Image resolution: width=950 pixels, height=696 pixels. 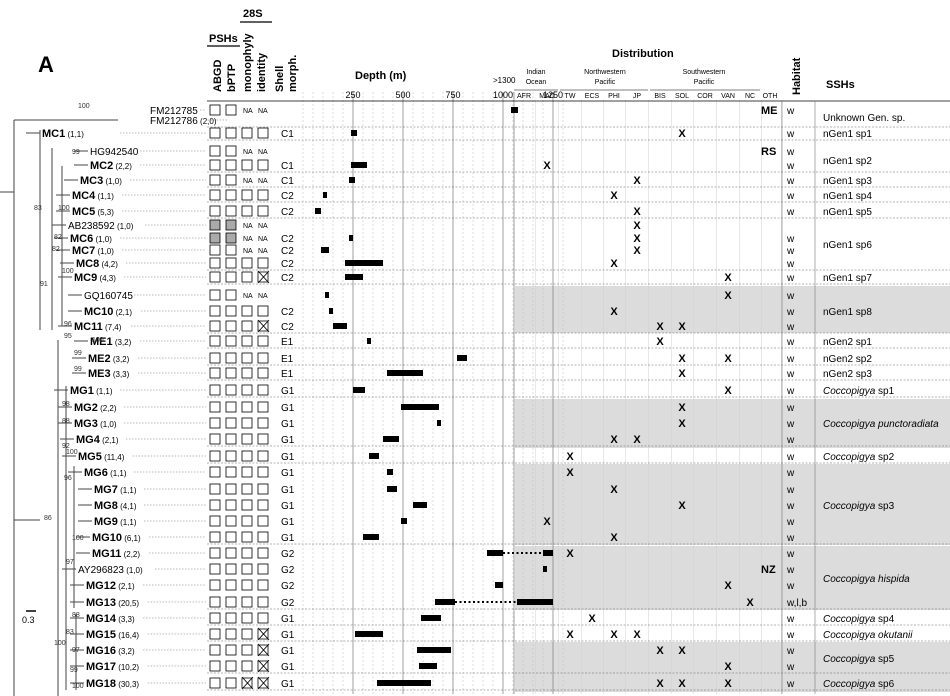 I want to click on ssh-label: nGen1 sp5, so click(x=847, y=212).